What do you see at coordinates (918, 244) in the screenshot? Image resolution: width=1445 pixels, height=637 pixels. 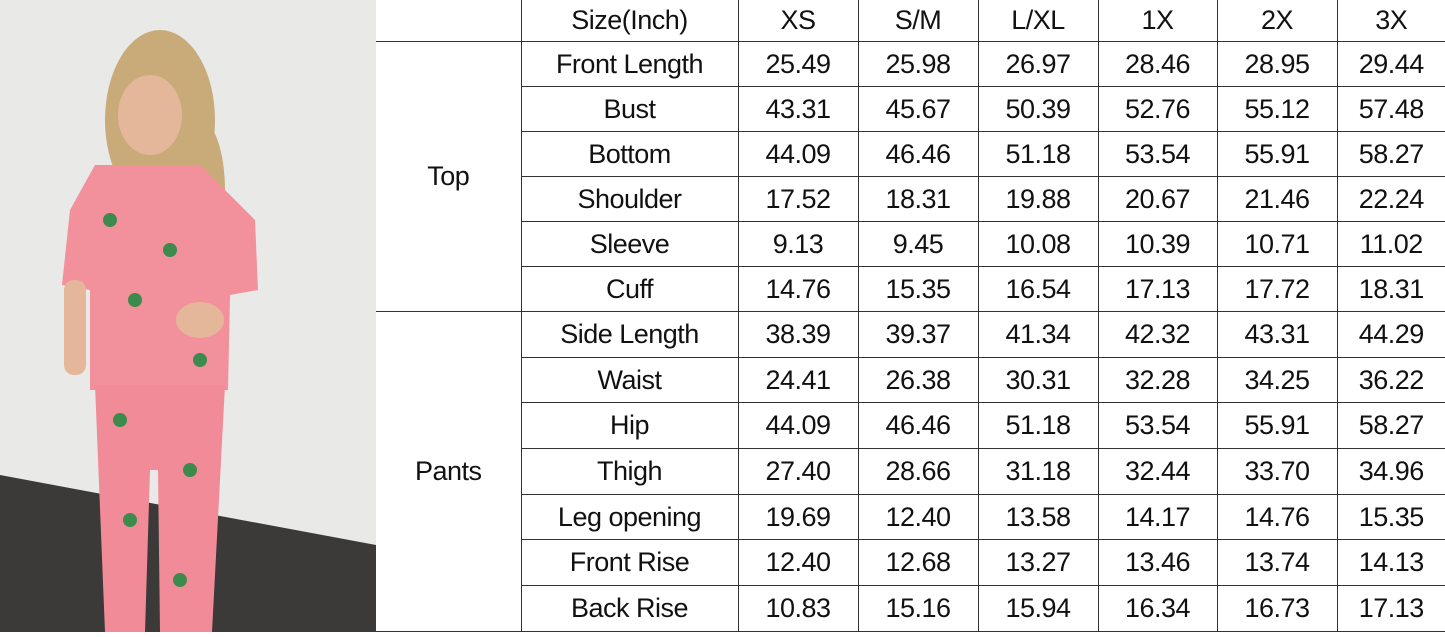 I see `measurement-value: 9.45` at bounding box center [918, 244].